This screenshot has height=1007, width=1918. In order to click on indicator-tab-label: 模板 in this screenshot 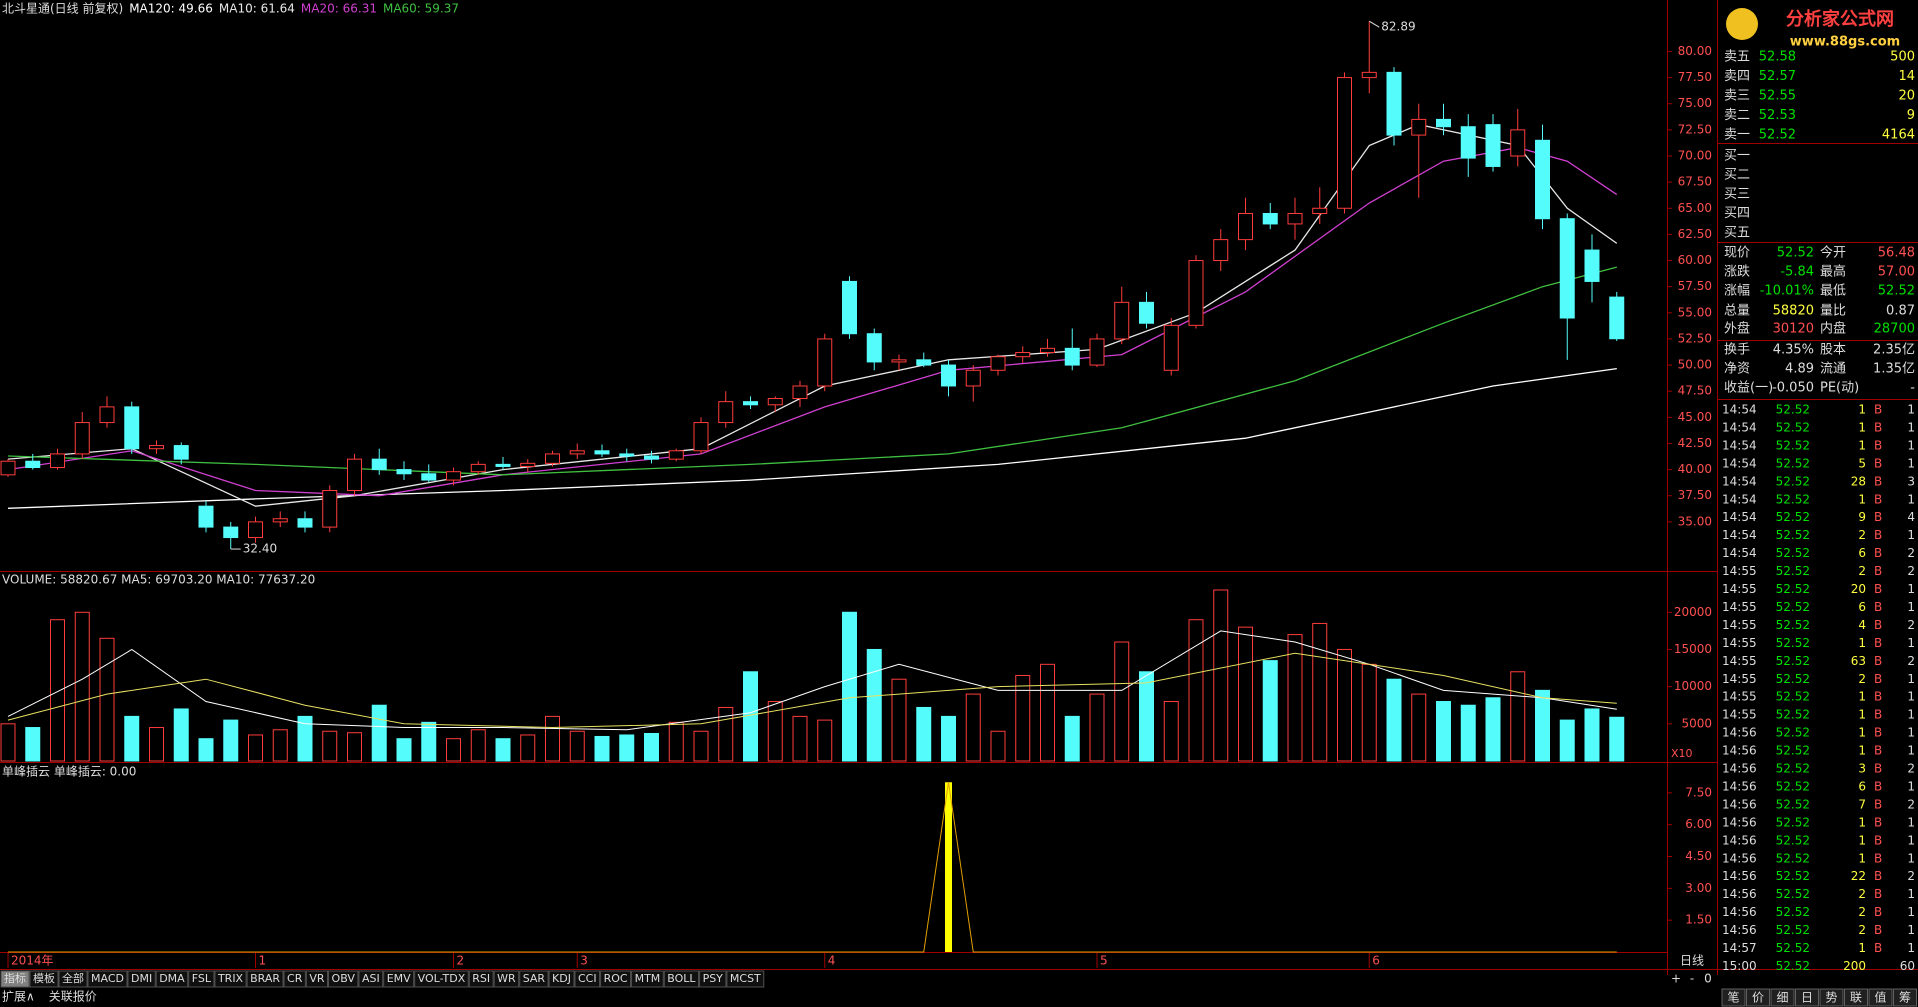, I will do `click(44, 978)`.